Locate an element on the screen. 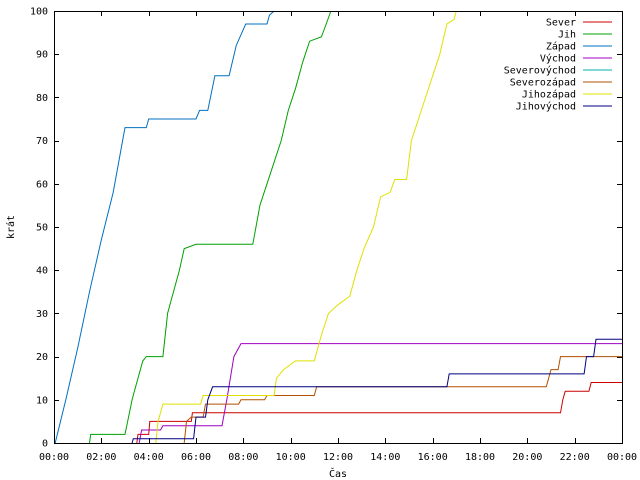  y-tick-label: 90 is located at coordinates (42, 55).